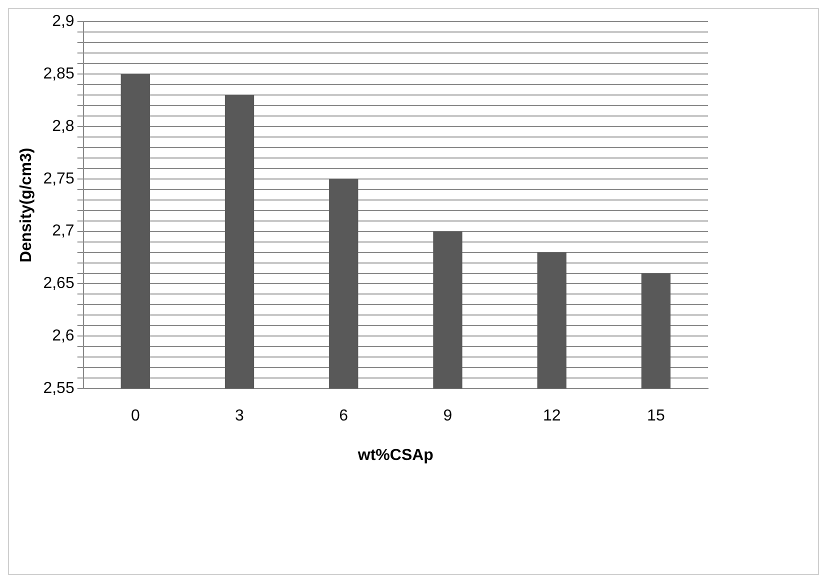 The width and height of the screenshot is (827, 583). What do you see at coordinates (395, 455) in the screenshot?
I see `x-axis-title: wt%CSAp` at bounding box center [395, 455].